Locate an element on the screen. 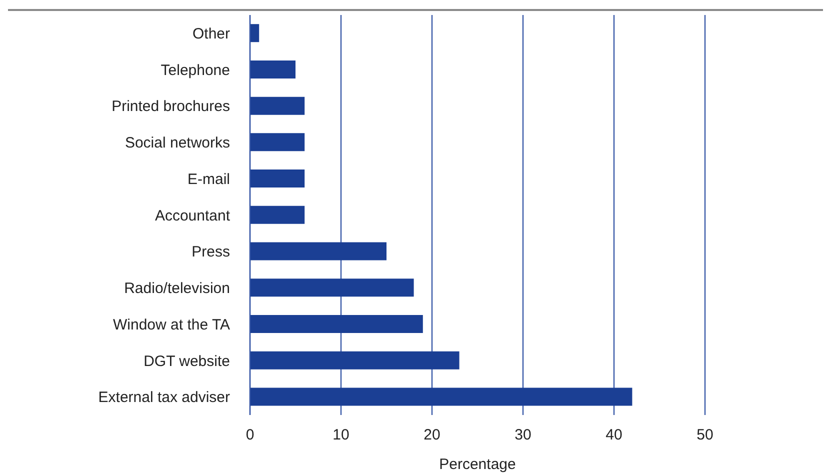 The width and height of the screenshot is (831, 473). x-tick-label: 40 is located at coordinates (614, 435).